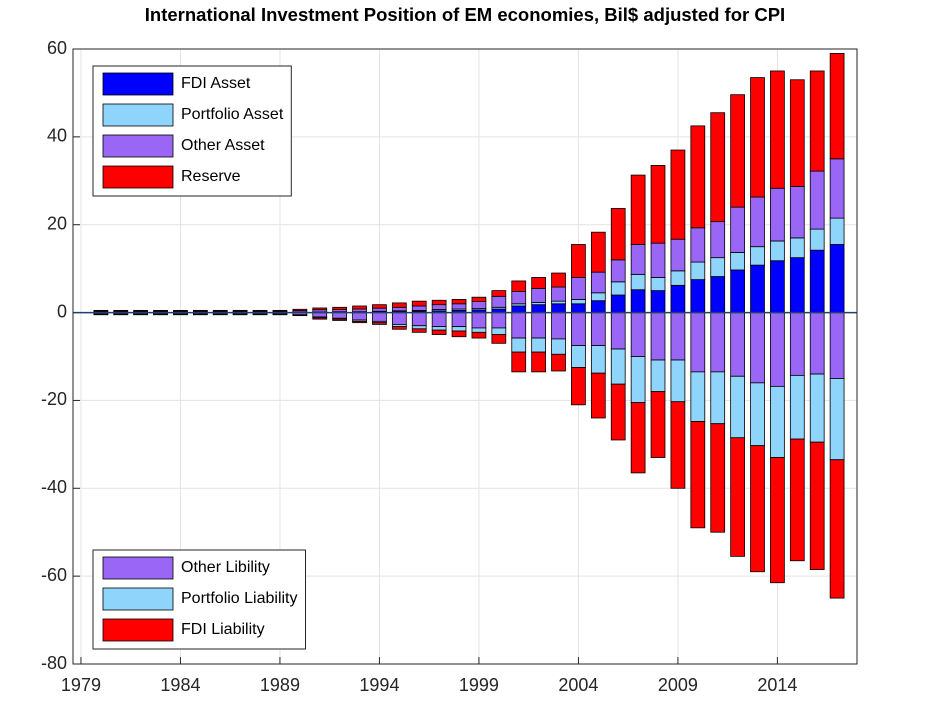 The height and width of the screenshot is (702, 927). Describe the element at coordinates (54, 399) in the screenshot. I see `y-tick-label: -20` at that location.